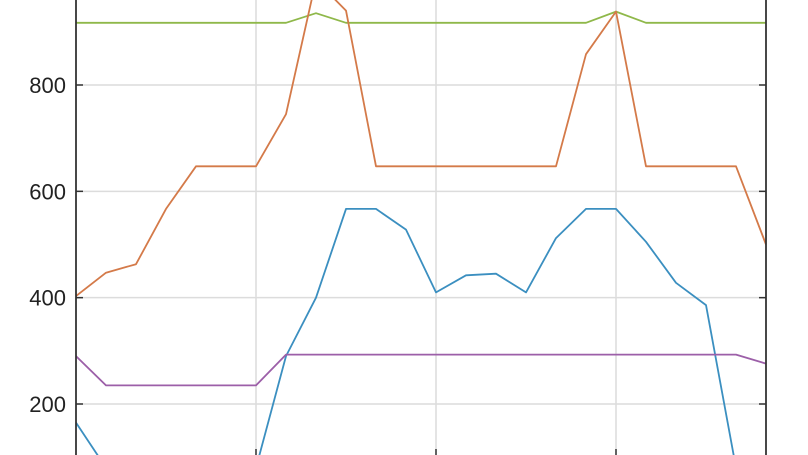 This screenshot has width=808, height=455. Describe the element at coordinates (47, 404) in the screenshot. I see `y-tick-label: 200` at that location.